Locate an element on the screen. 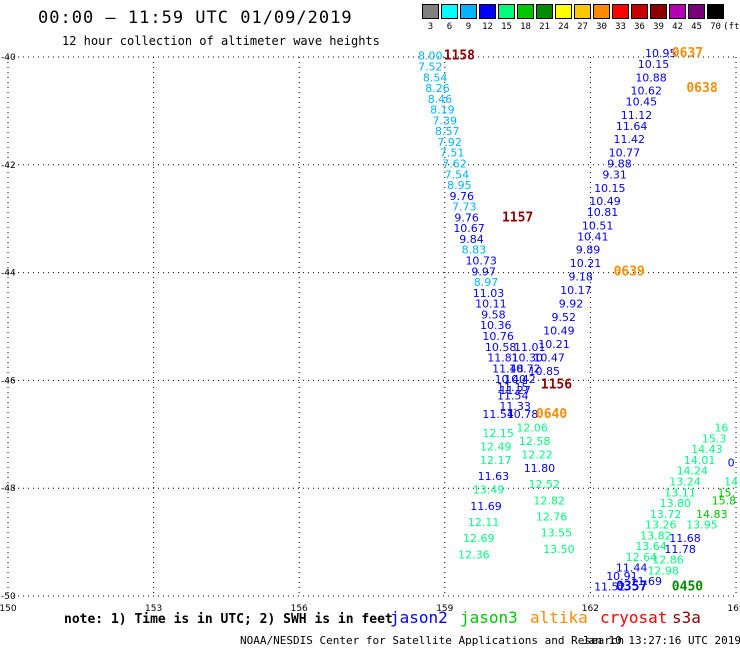 This screenshot has width=740, height=650. swh-value: 8.83 is located at coordinates (474, 250).